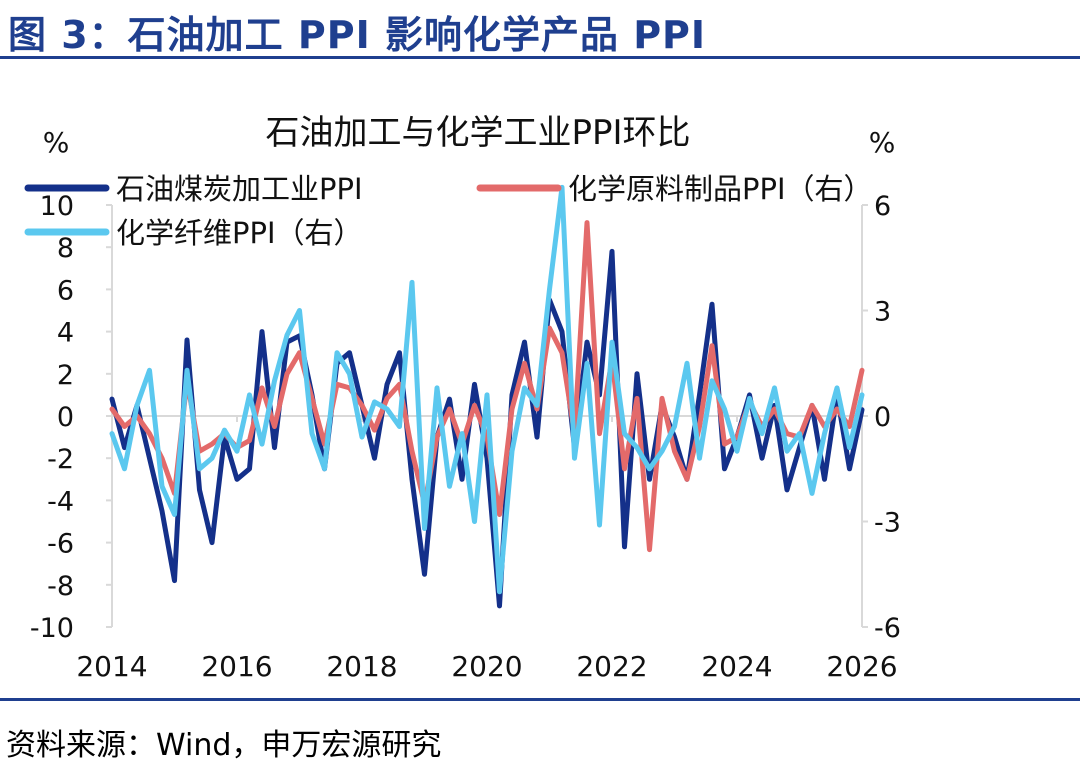 This screenshot has width=1080, height=766. Describe the element at coordinates (60, 544) in the screenshot. I see `left-tick-label: -6` at that location.